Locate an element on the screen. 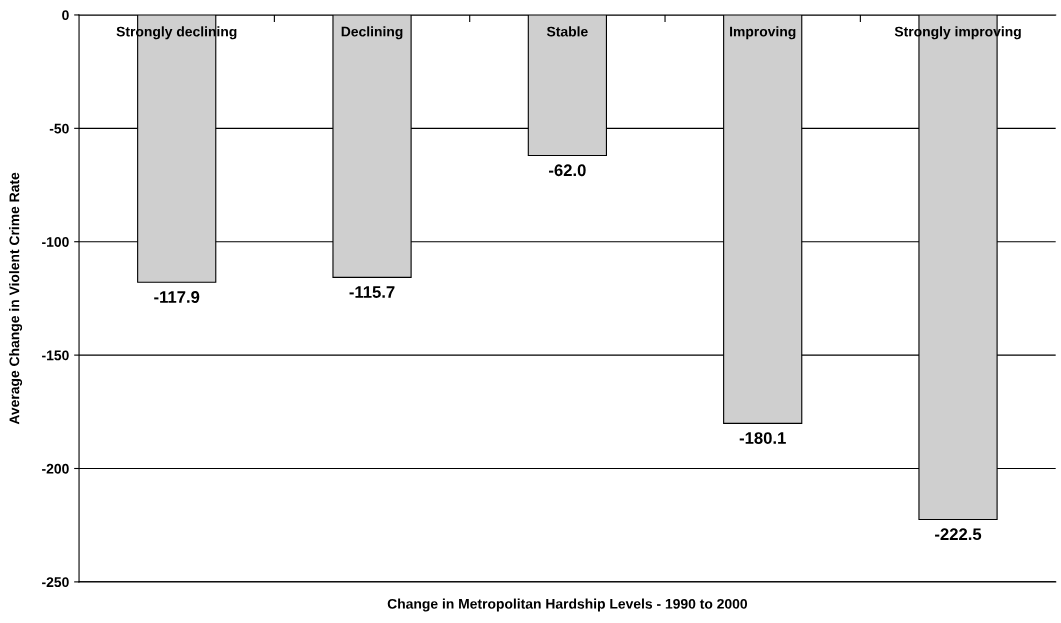  y-tick-label: -150 is located at coordinates (55, 355).